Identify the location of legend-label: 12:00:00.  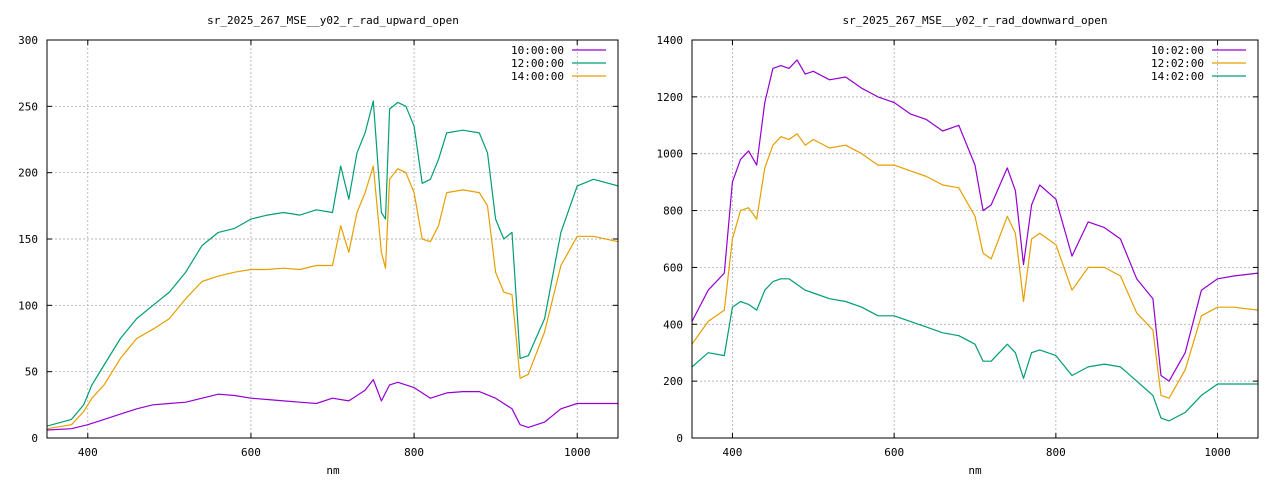
(537, 63).